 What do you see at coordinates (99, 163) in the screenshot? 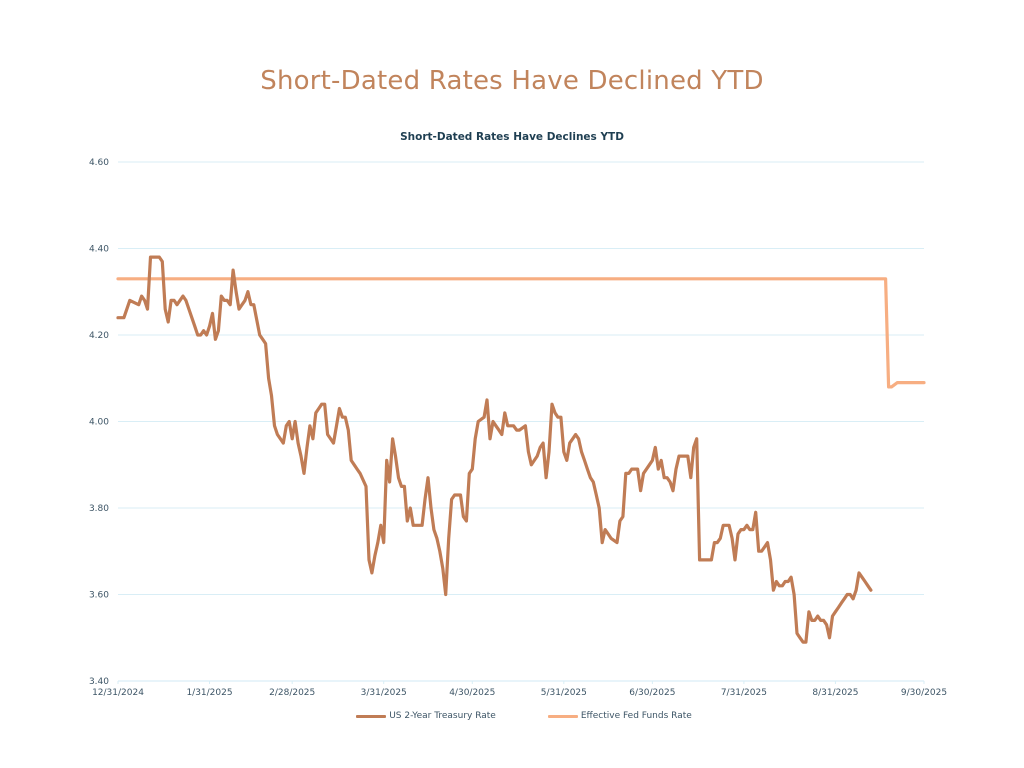
I see `y-tick-label: 4.60` at bounding box center [99, 163].